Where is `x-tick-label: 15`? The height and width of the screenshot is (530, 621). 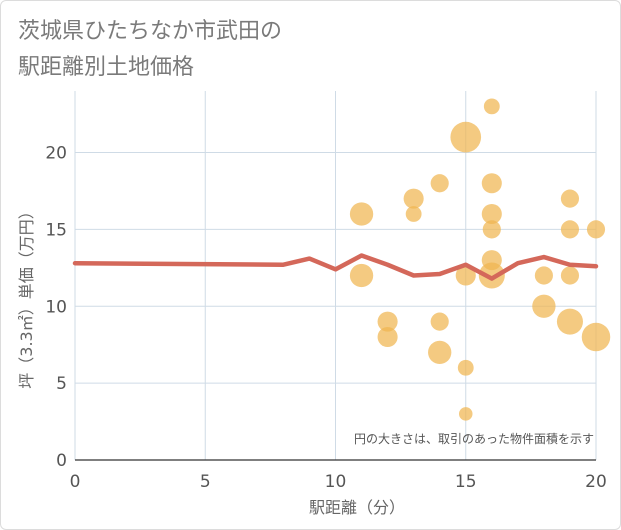
x-tick-label: 15 is located at coordinates (466, 482).